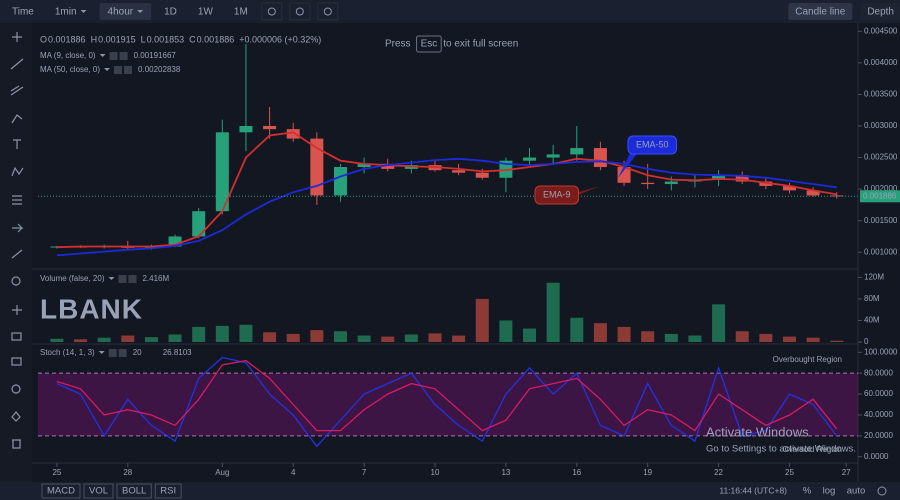  Describe the element at coordinates (16, 336) in the screenshot. I see `draw-mode-icon` at that location.